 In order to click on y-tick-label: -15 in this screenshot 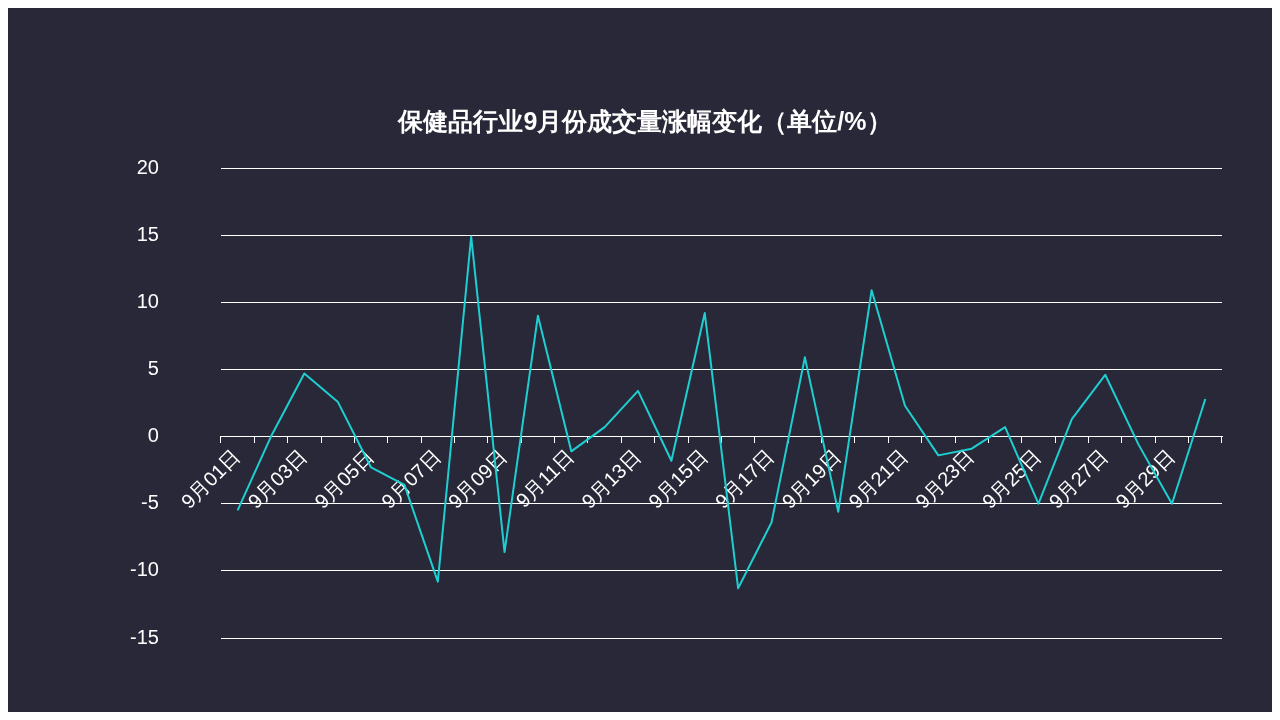, I will do `click(144, 636)`.